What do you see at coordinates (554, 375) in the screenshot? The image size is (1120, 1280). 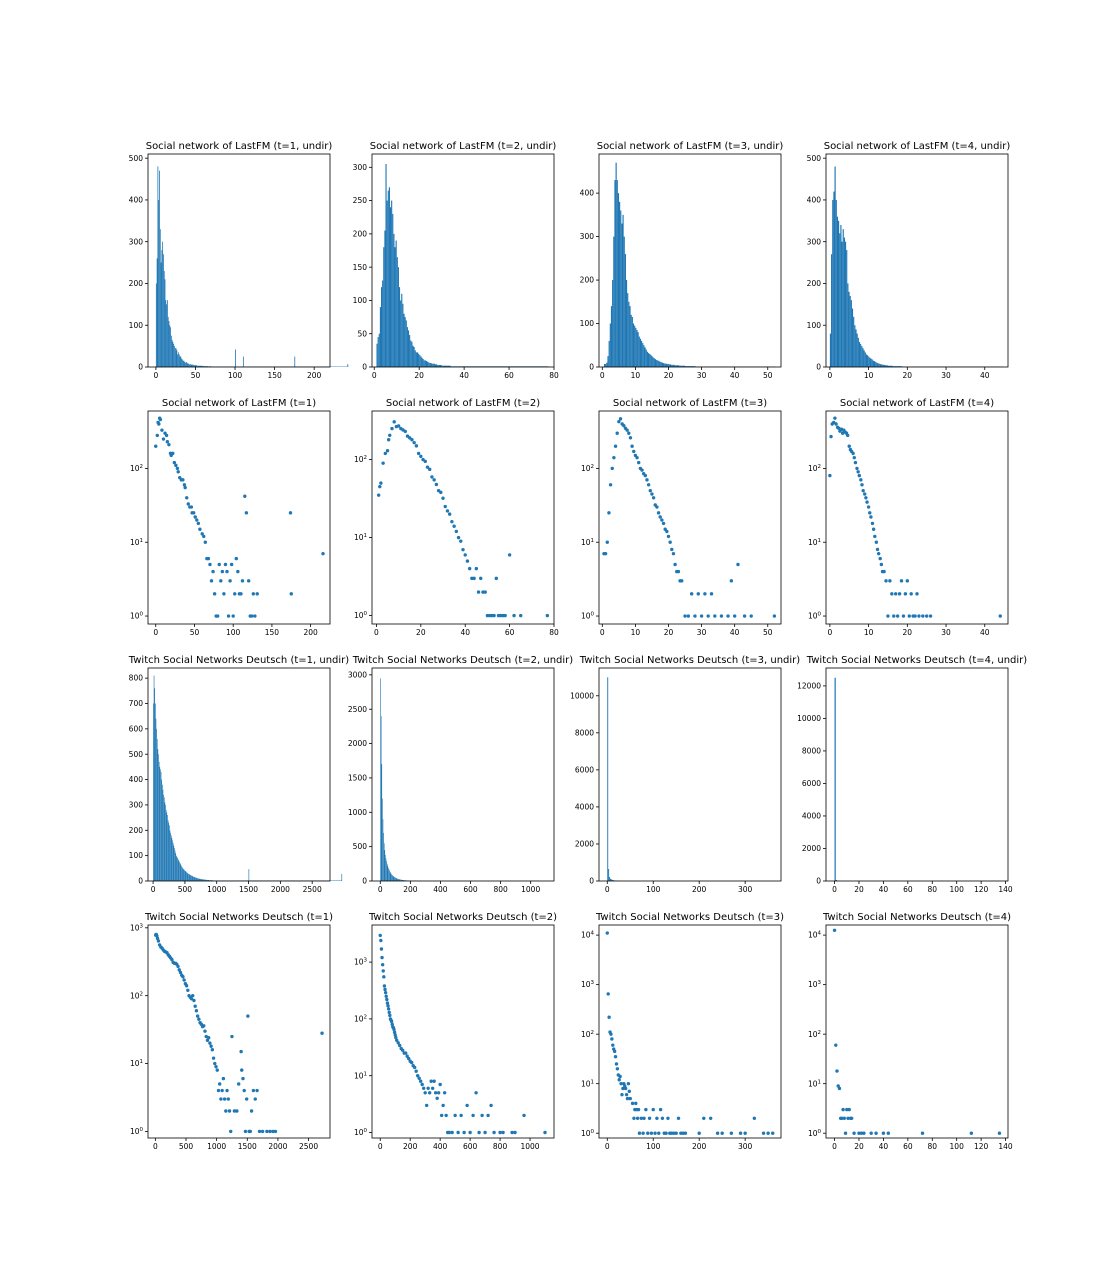 I see `x-tick-label: 80` at bounding box center [554, 375].